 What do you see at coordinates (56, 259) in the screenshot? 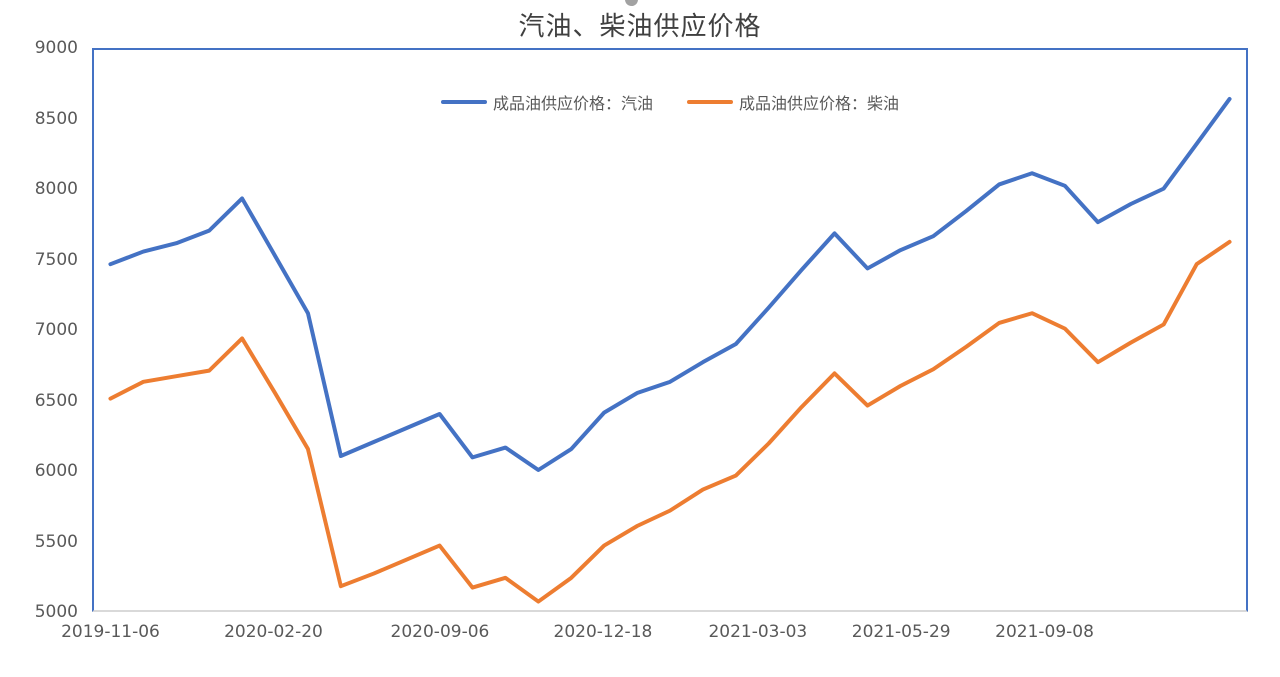
I see `y-tick-label: 7500` at bounding box center [56, 259].